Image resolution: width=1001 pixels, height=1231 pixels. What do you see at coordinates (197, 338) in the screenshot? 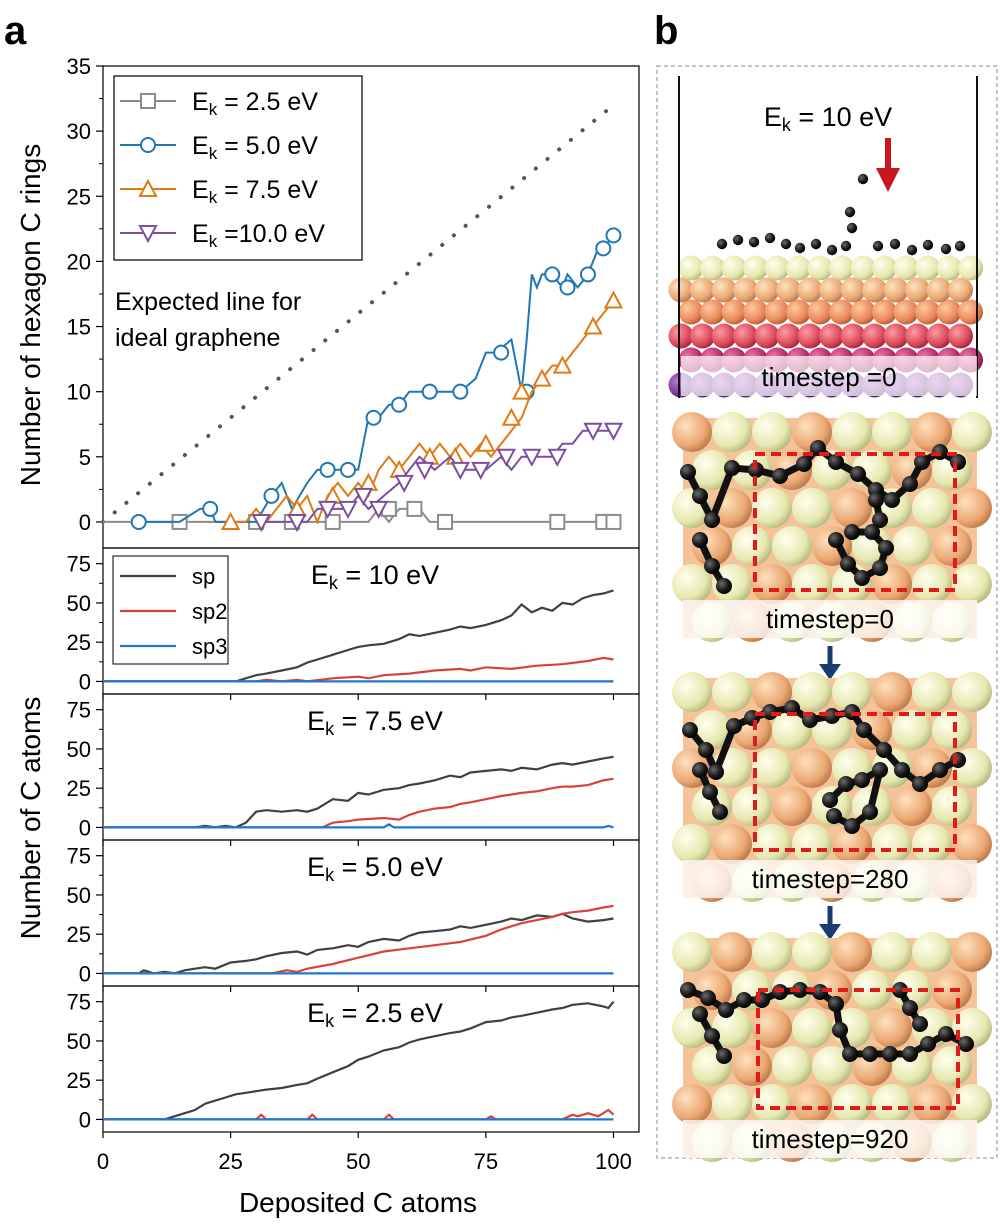
I see `annotation-line: ideal graphene` at bounding box center [197, 338].